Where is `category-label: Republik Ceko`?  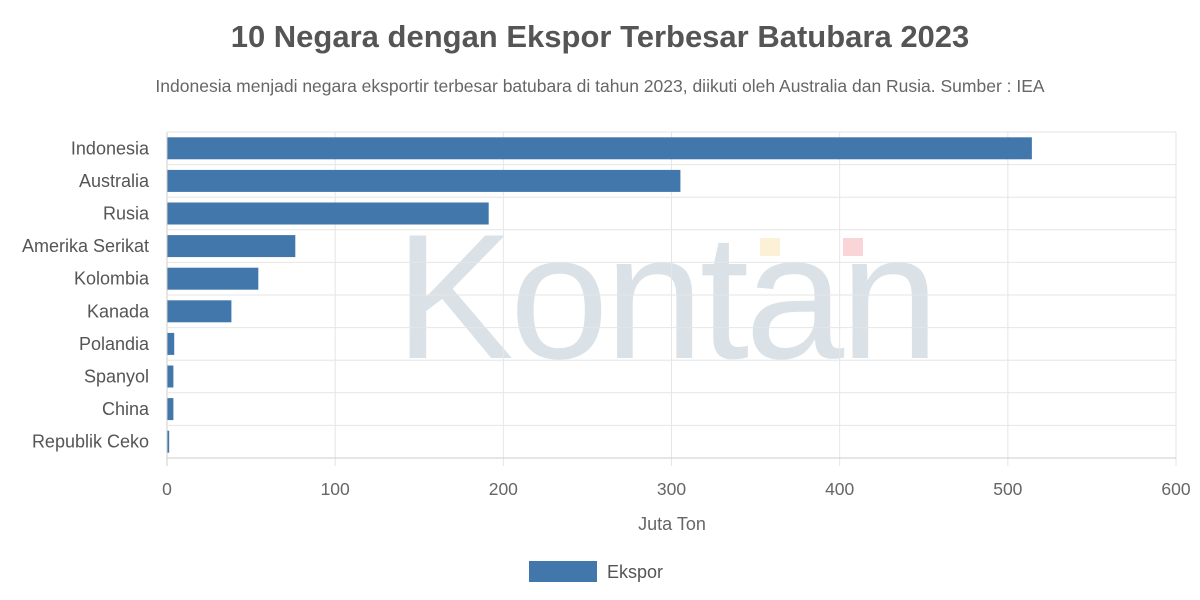
category-label: Republik Ceko is located at coordinates (90, 442).